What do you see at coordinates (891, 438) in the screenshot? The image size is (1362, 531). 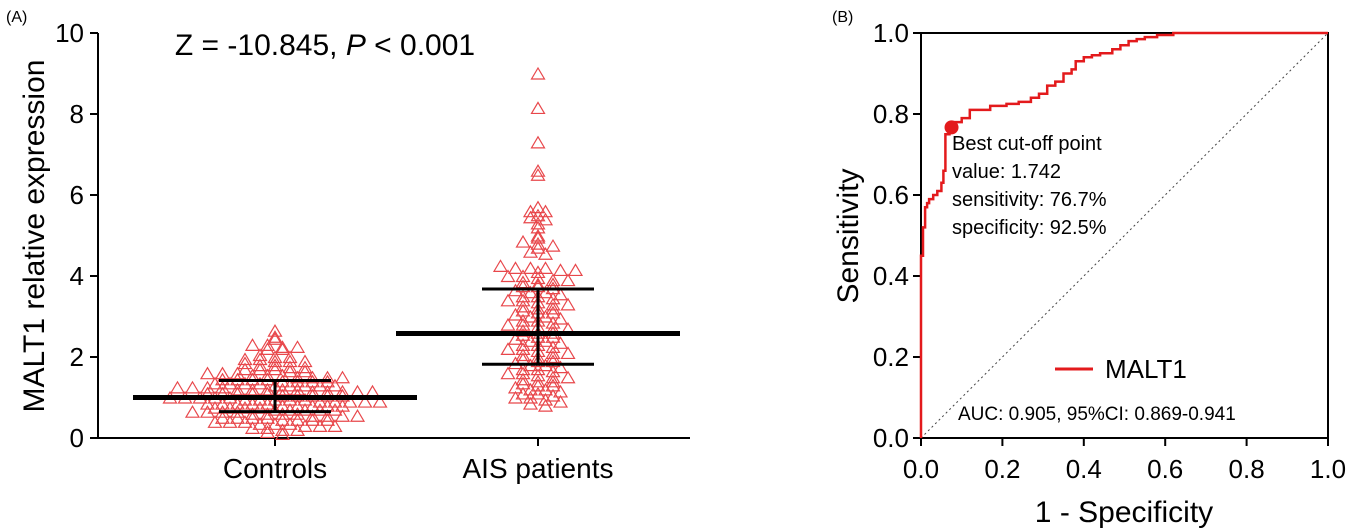 I see `y-tick-label: 0.0` at bounding box center [891, 438].